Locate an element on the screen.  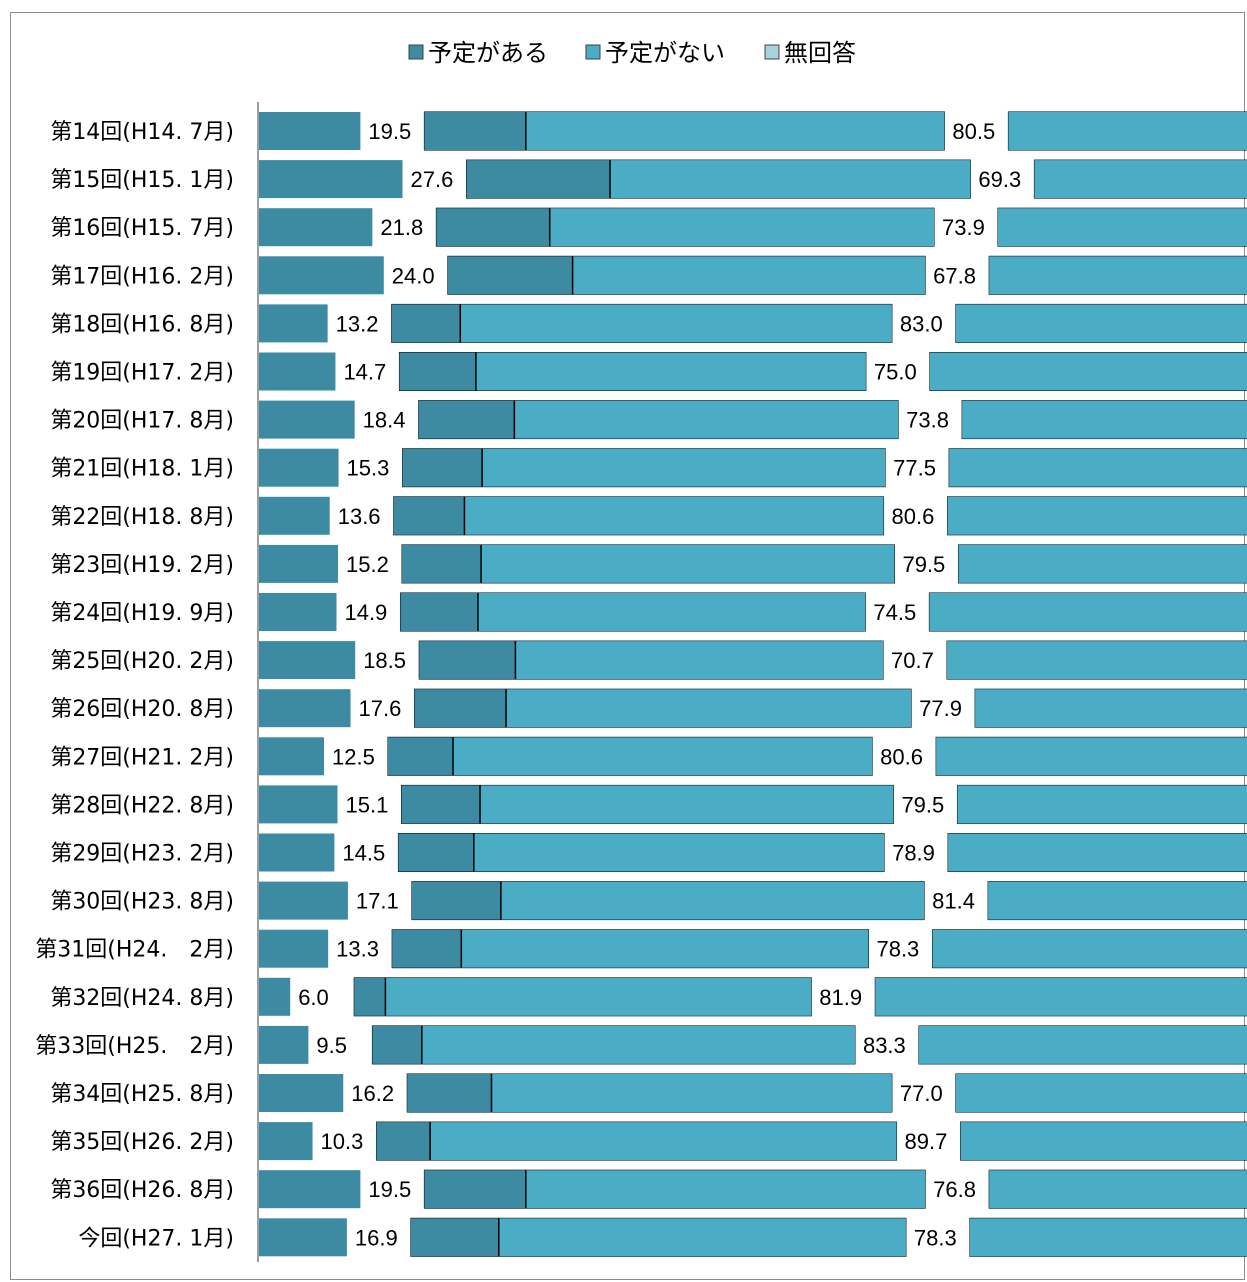
value-label-yotei-nai: 76.8 is located at coordinates (954, 1189).